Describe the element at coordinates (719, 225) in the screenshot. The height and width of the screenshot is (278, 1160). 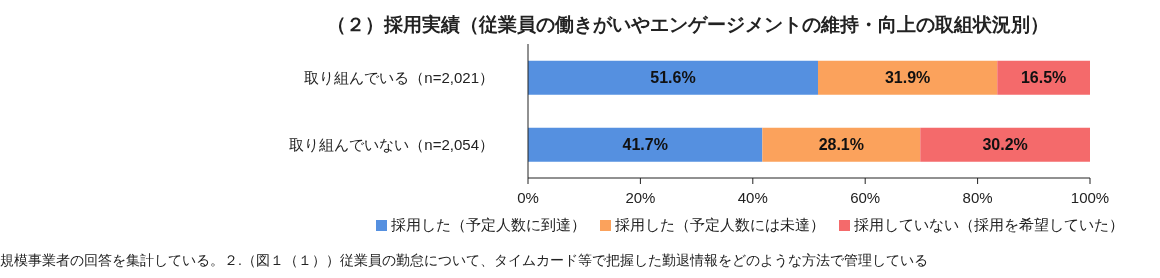
I see `legend-label: 採用した（予定人数には未達）` at that location.